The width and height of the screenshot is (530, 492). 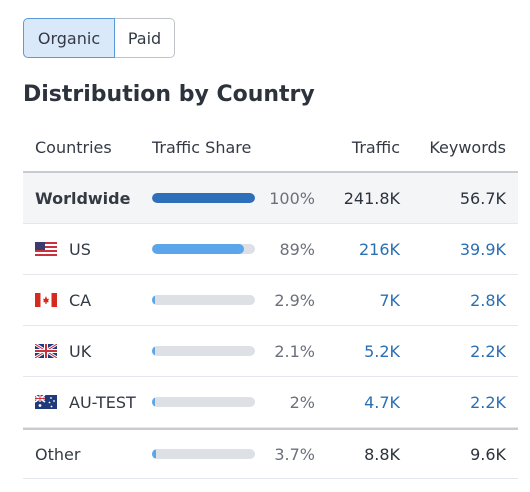 I want to click on table-row-us: US 89% 216K 39.9K, so click(x=270, y=249).